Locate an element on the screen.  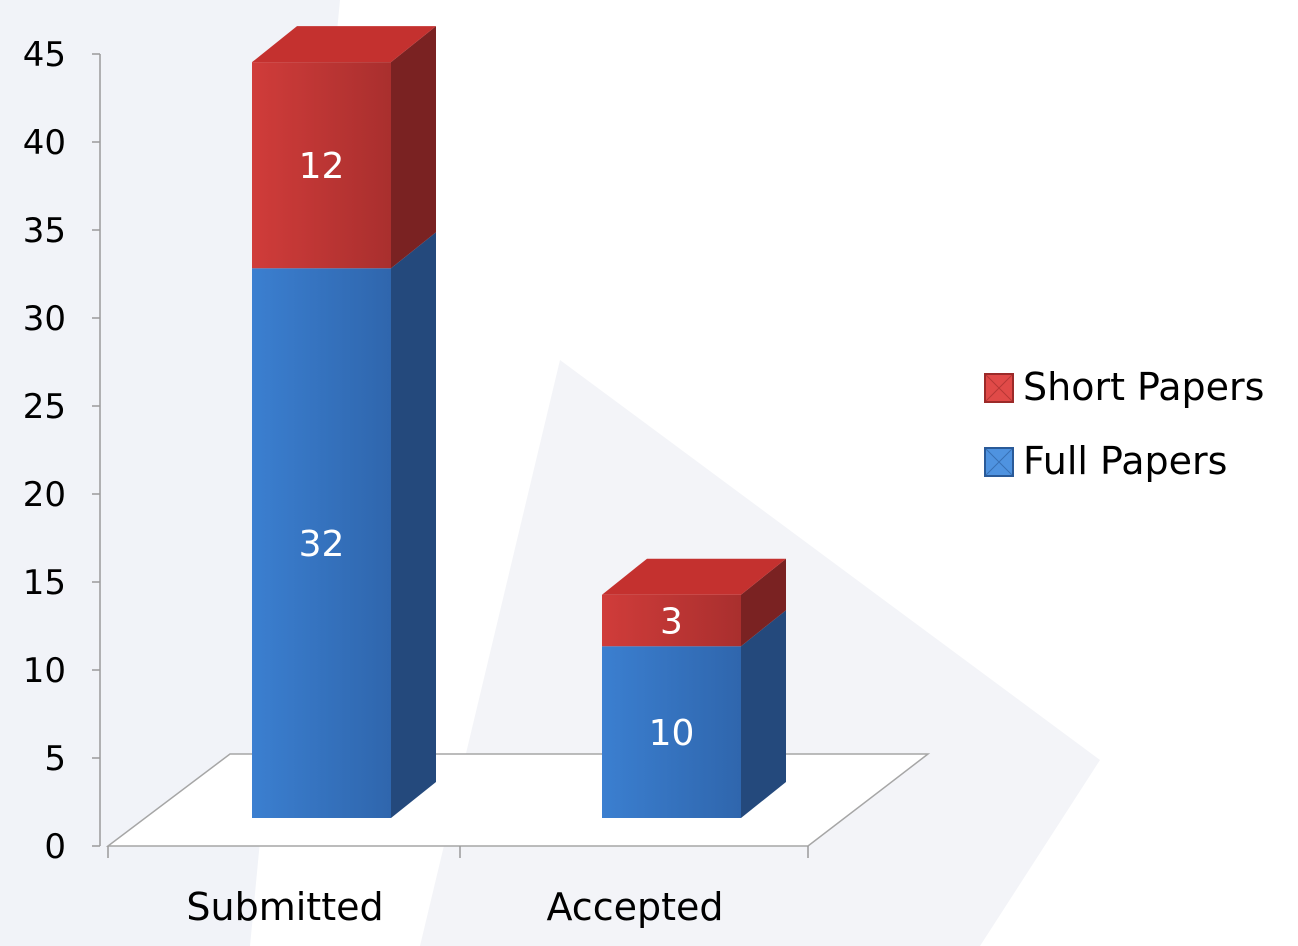
bar-segment: 3 is located at coordinates (694, 602).